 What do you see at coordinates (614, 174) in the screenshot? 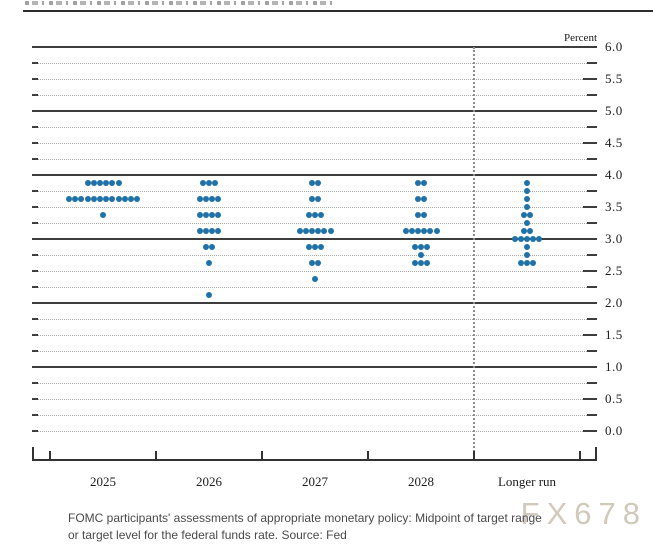
I see `y-axis-tick-label: 4.0` at bounding box center [614, 174].